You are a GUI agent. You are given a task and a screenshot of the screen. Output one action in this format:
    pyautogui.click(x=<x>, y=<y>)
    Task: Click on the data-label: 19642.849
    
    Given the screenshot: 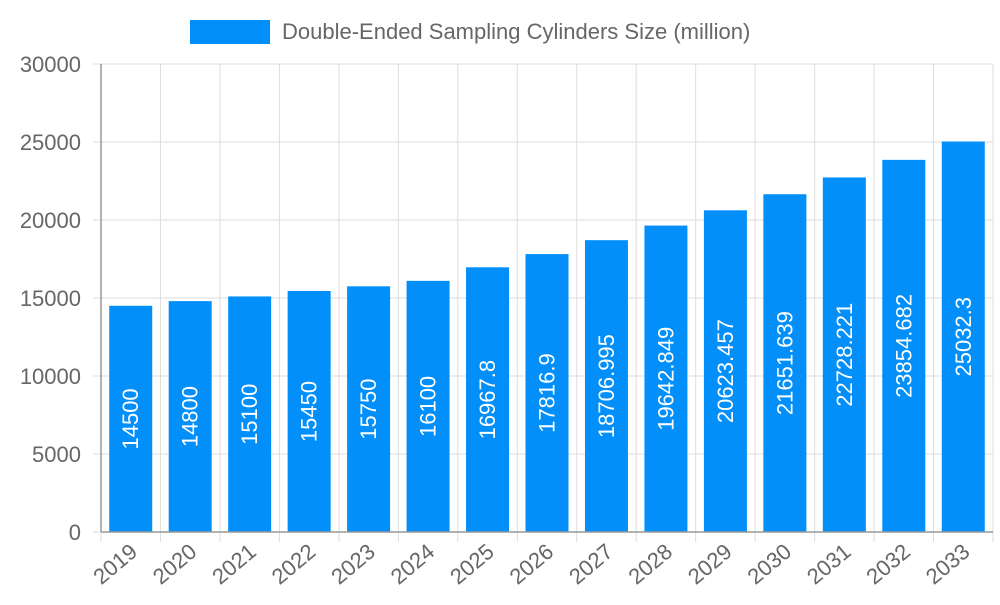 What is the action you would take?
    pyautogui.click(x=665, y=379)
    